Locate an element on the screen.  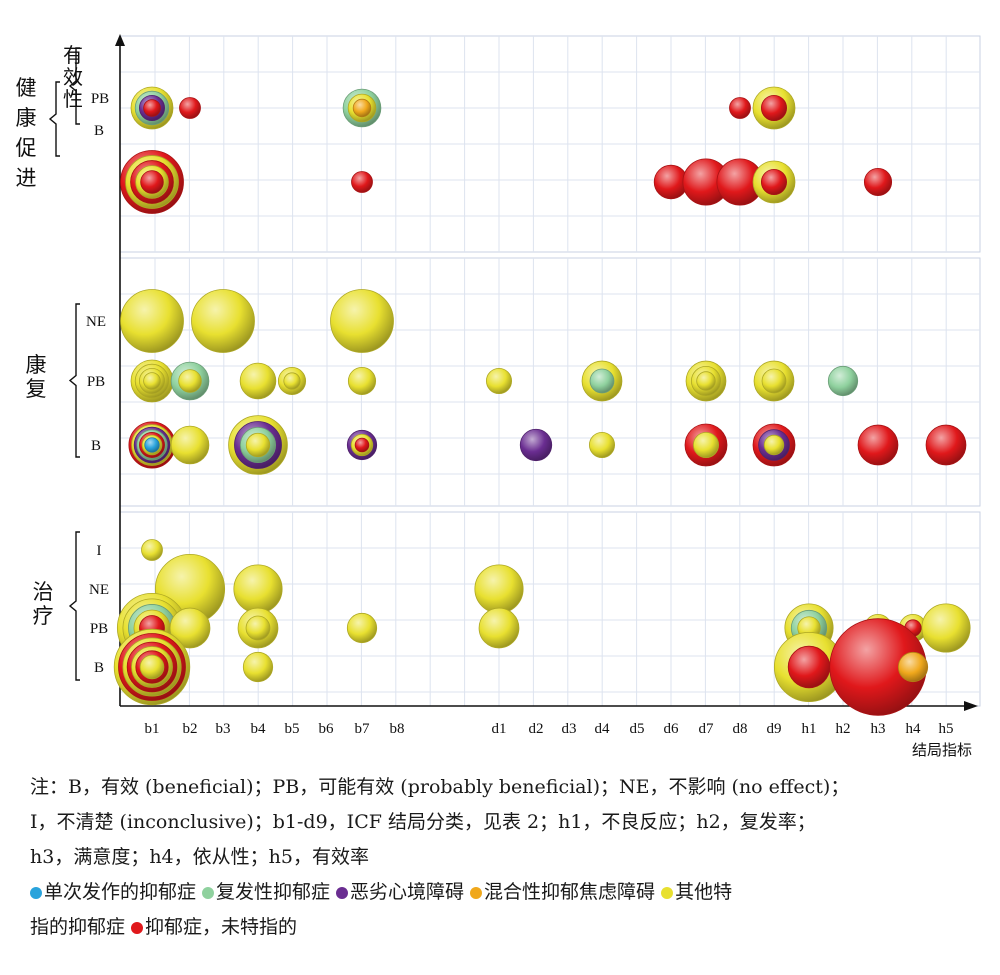
bubble-2-PB-b7 is located at coordinates (362, 628).